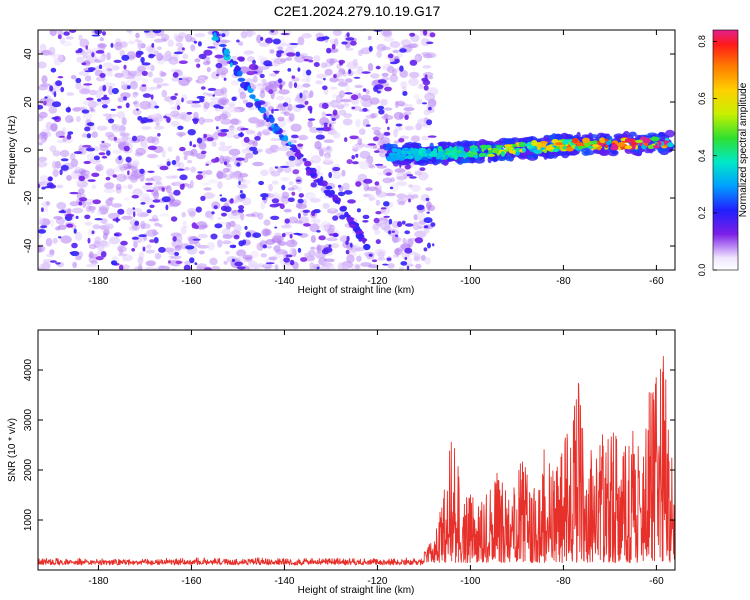 This screenshot has height=600, width=750. I want to click on colorbar-tick-label: 0.0, so click(702, 270).